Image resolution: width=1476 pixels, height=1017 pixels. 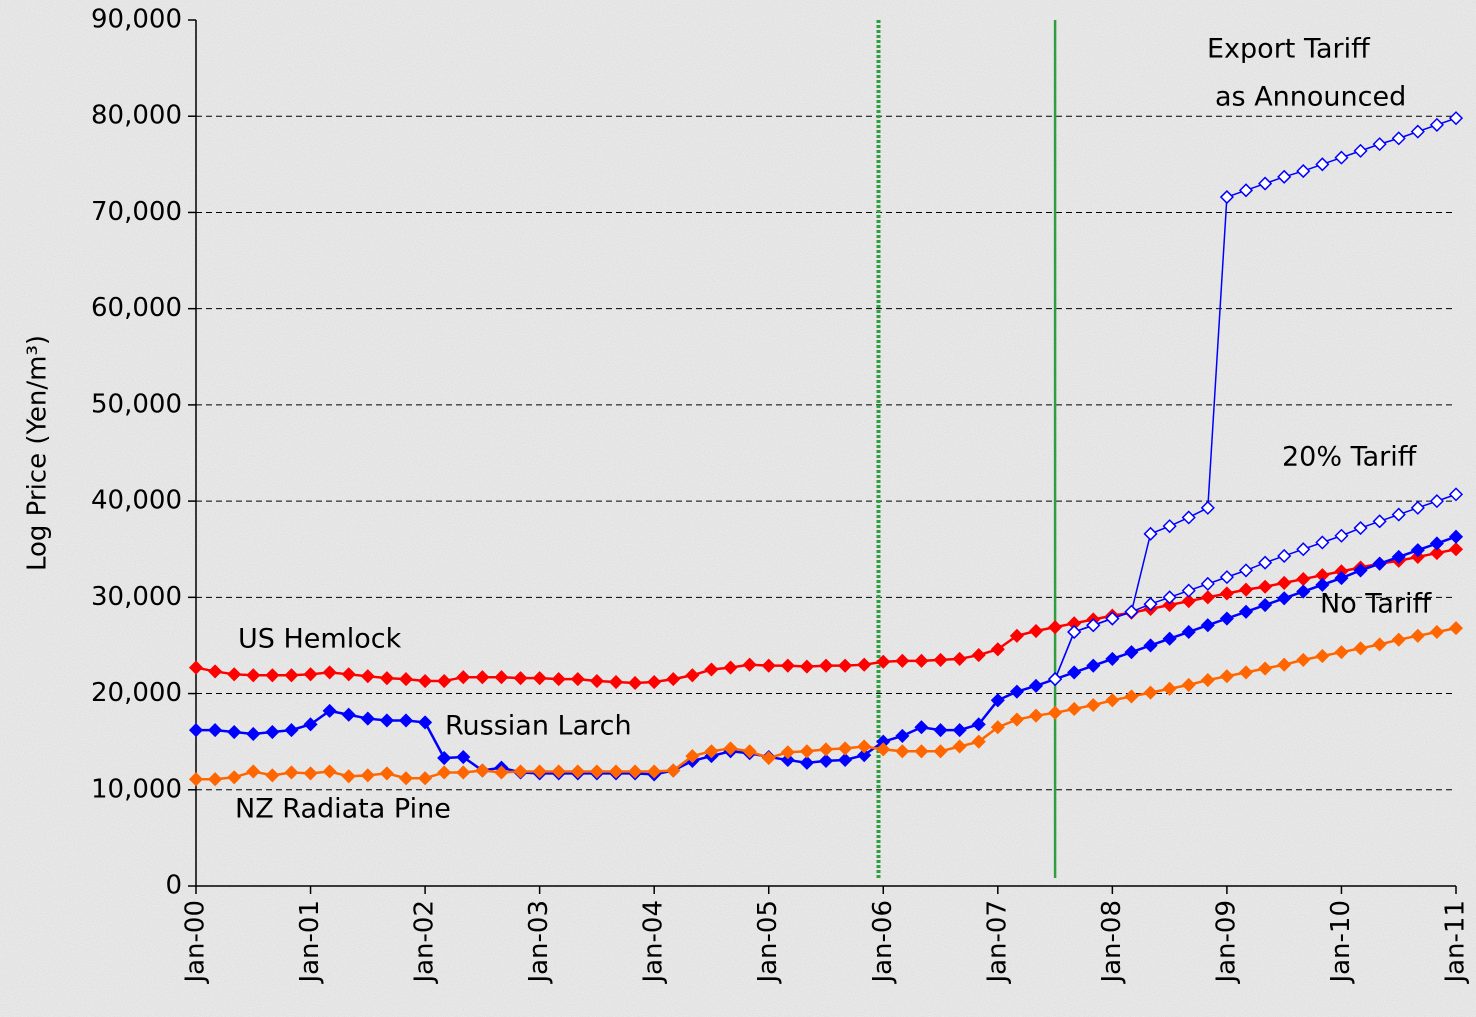 I want to click on x-tick-label: Jan-05, so click(x=768, y=942).